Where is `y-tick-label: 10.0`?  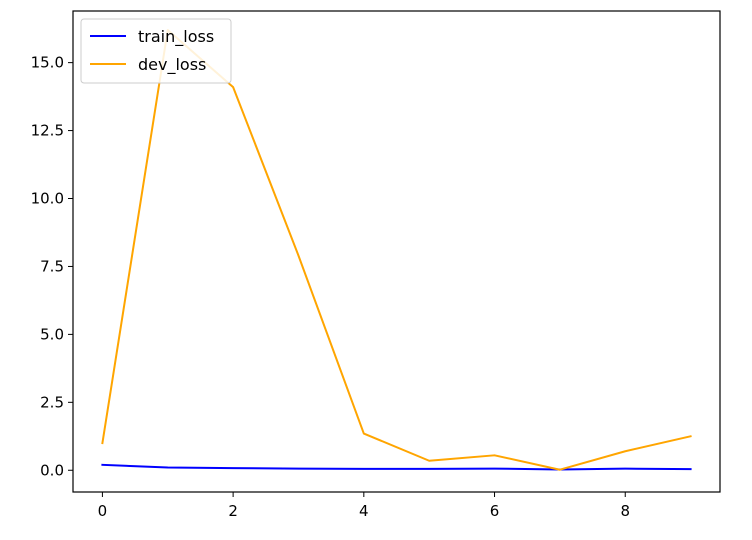
y-tick-label: 10.0 is located at coordinates (47, 199).